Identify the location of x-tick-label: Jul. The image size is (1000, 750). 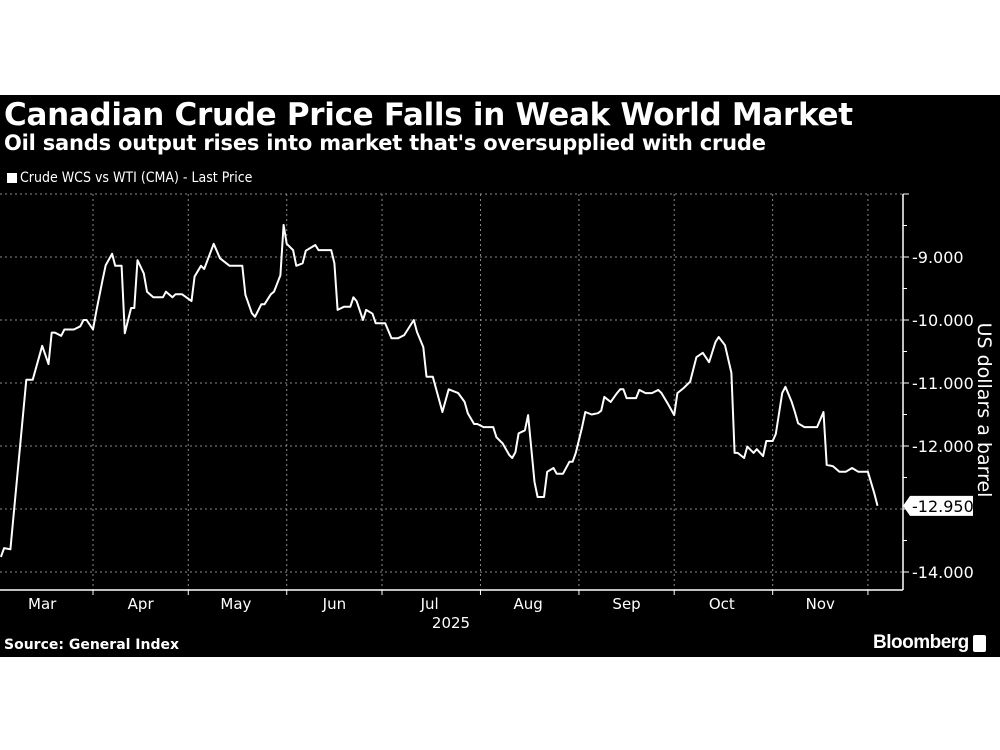
(429, 604).